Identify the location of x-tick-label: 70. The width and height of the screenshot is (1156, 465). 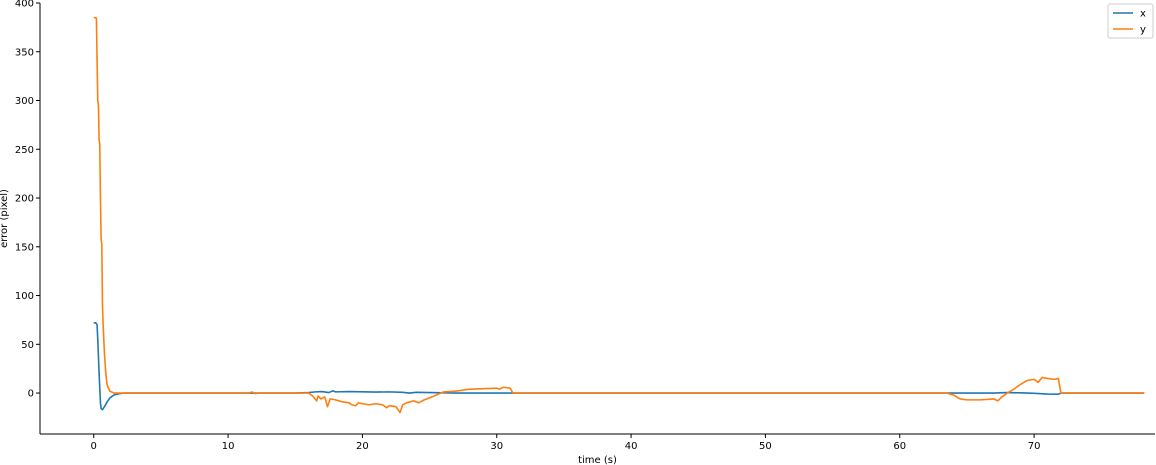
(1034, 446).